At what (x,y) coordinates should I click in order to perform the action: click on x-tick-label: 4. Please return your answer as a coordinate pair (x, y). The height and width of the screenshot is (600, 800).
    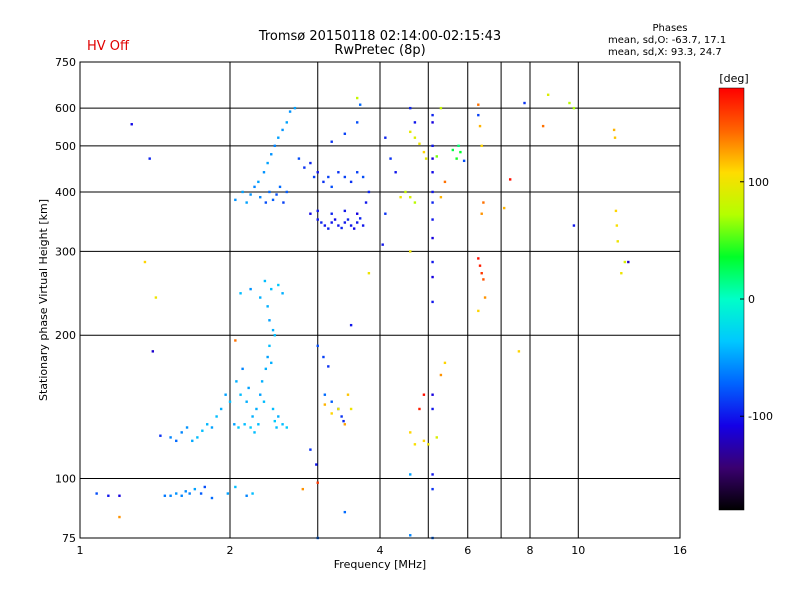
    Looking at the image, I should click on (380, 550).